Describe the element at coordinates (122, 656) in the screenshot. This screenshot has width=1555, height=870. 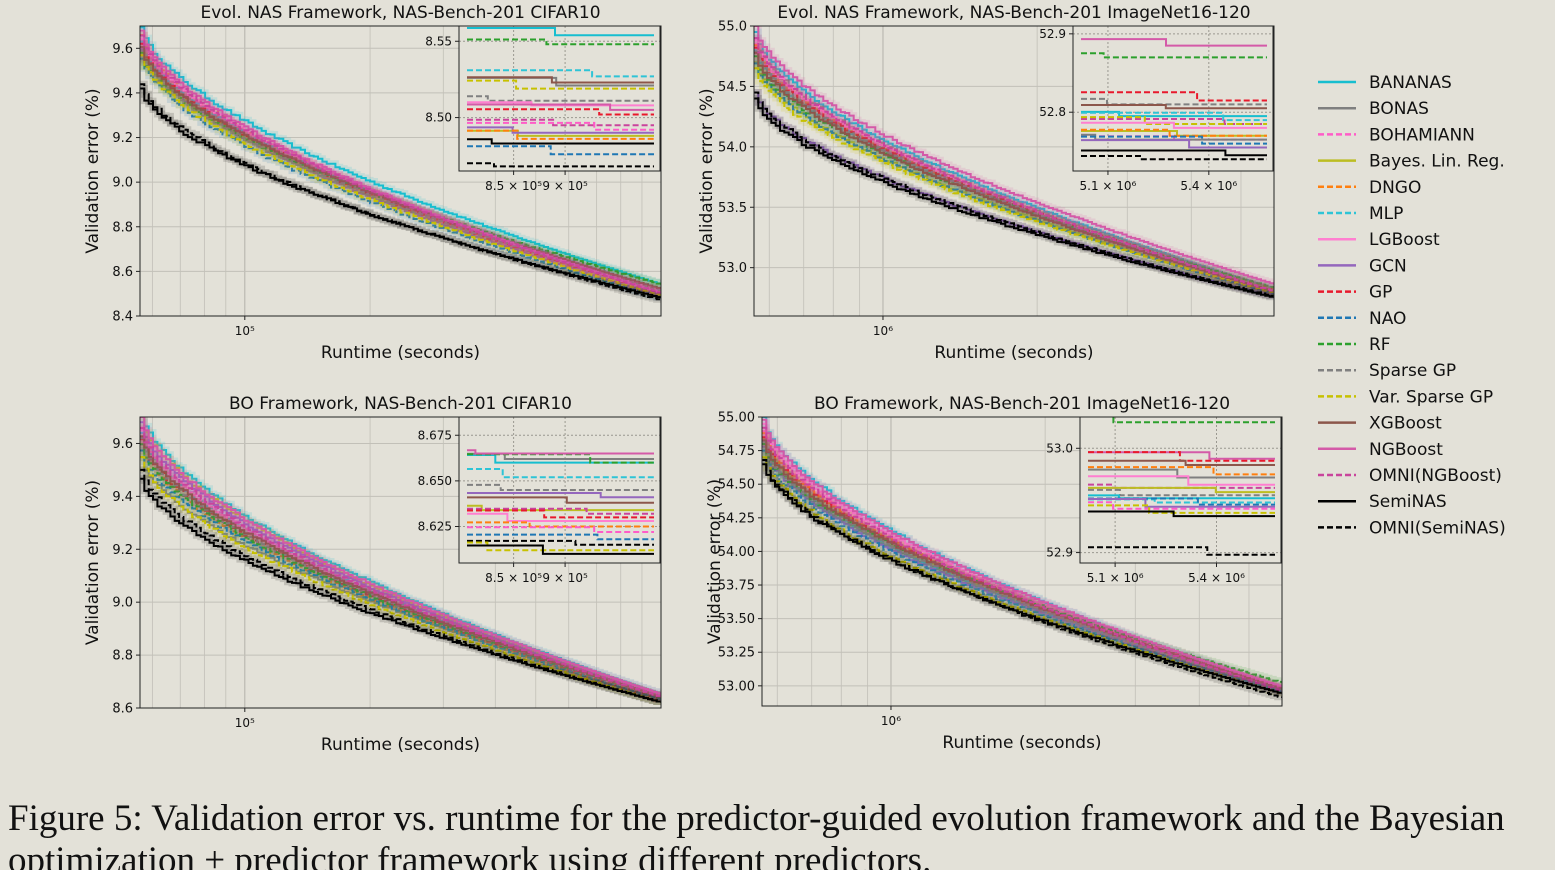
I see `y-tick-label: 8.8` at that location.